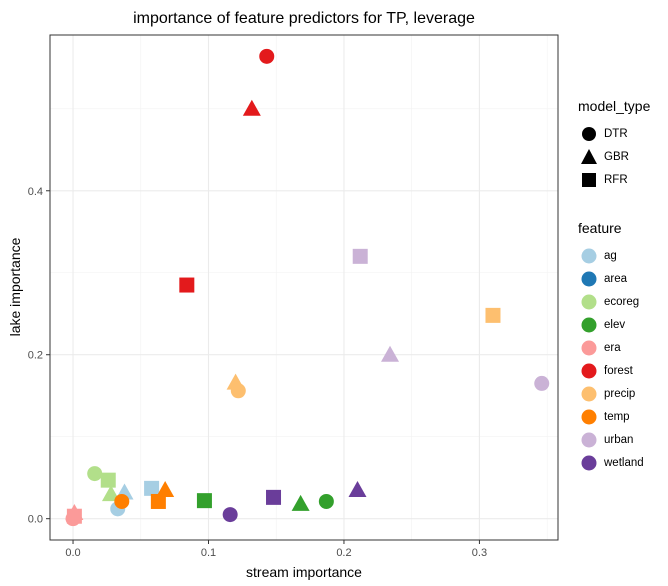 The image size is (668, 586). Describe the element at coordinates (616, 278) in the screenshot. I see `legend-label-area: area` at that location.